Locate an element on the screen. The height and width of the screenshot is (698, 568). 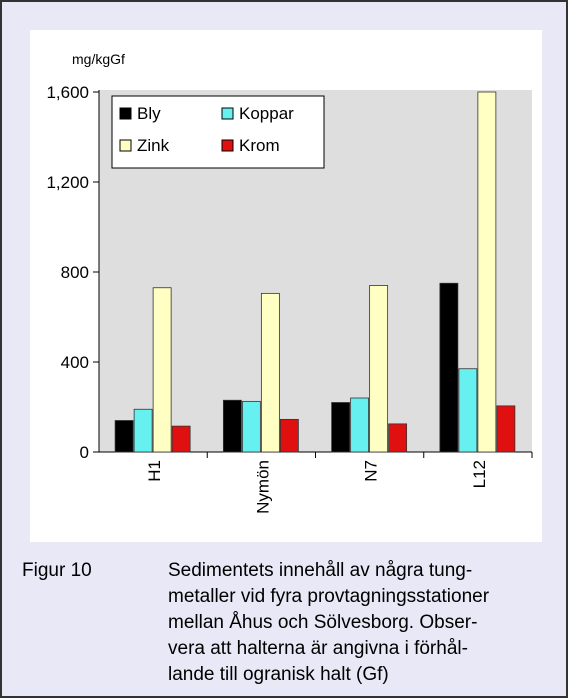
caption-line: lande till ogranisk halt (Gf) is located at coordinates (278, 674).